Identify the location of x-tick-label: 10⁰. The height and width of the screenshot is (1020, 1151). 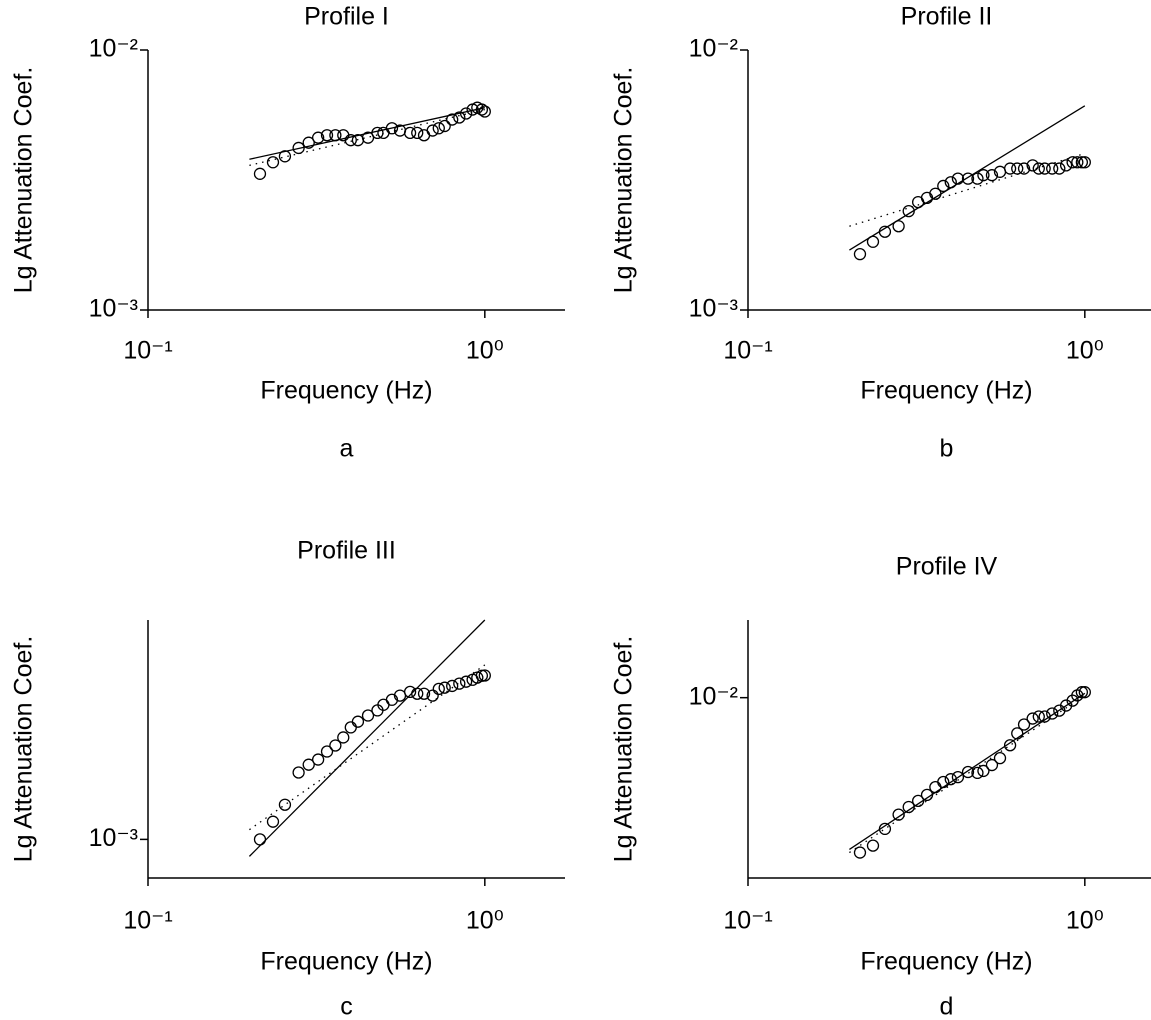
(1085, 351).